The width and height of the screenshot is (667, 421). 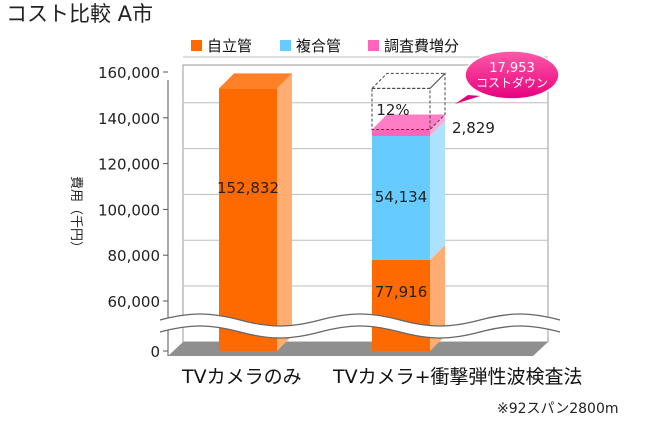 I want to click on cost-down-amount: 17,953, so click(x=512, y=68).